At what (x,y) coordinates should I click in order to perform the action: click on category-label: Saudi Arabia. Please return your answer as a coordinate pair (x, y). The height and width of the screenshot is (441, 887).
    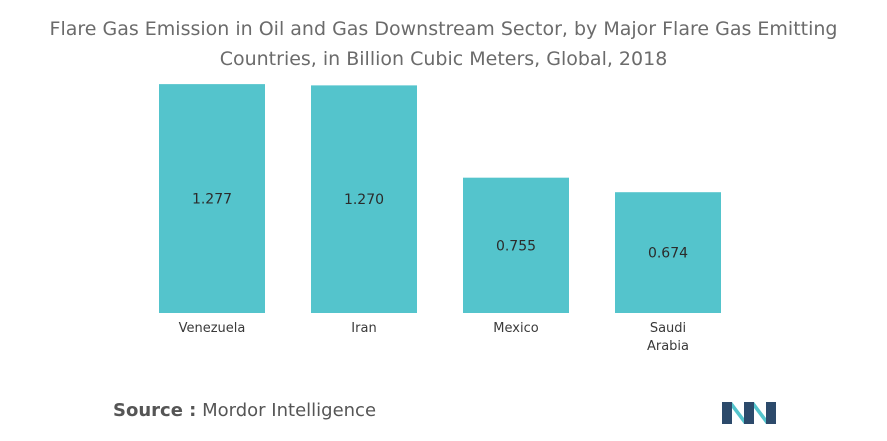
    Looking at the image, I should click on (668, 337).